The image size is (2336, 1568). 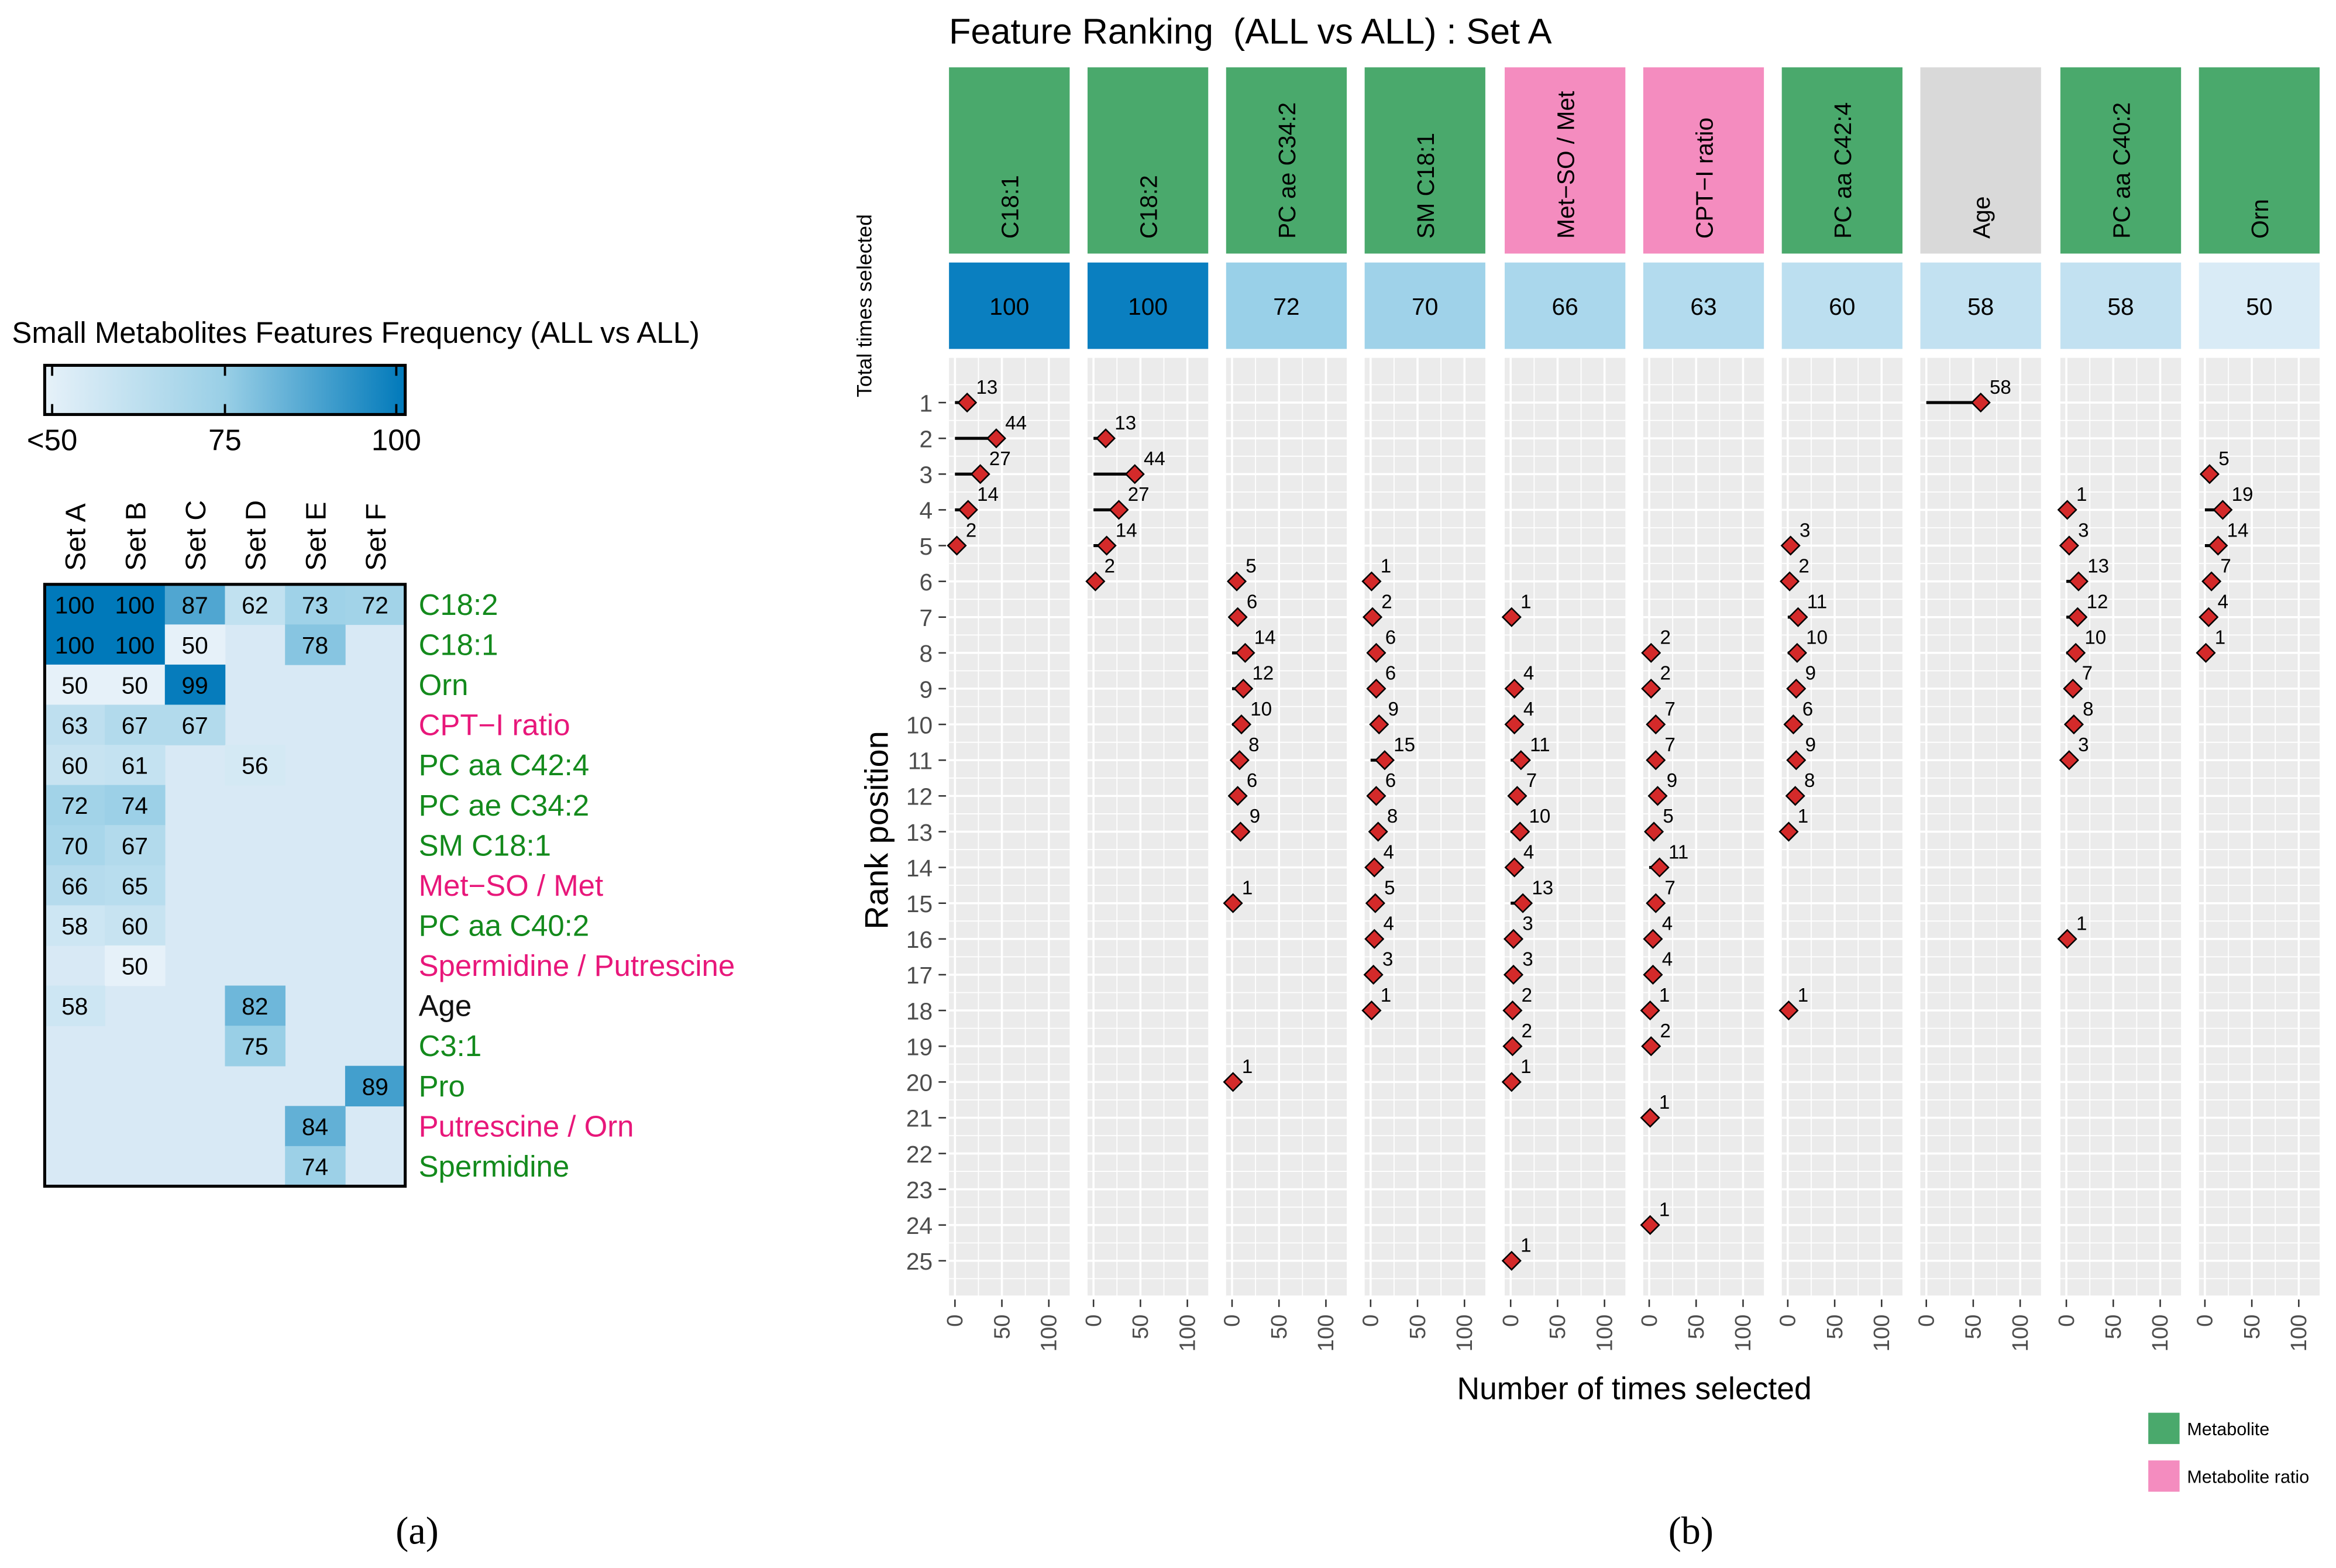 What do you see at coordinates (2098, 566) in the screenshot?
I see `point-label: 13` at bounding box center [2098, 566].